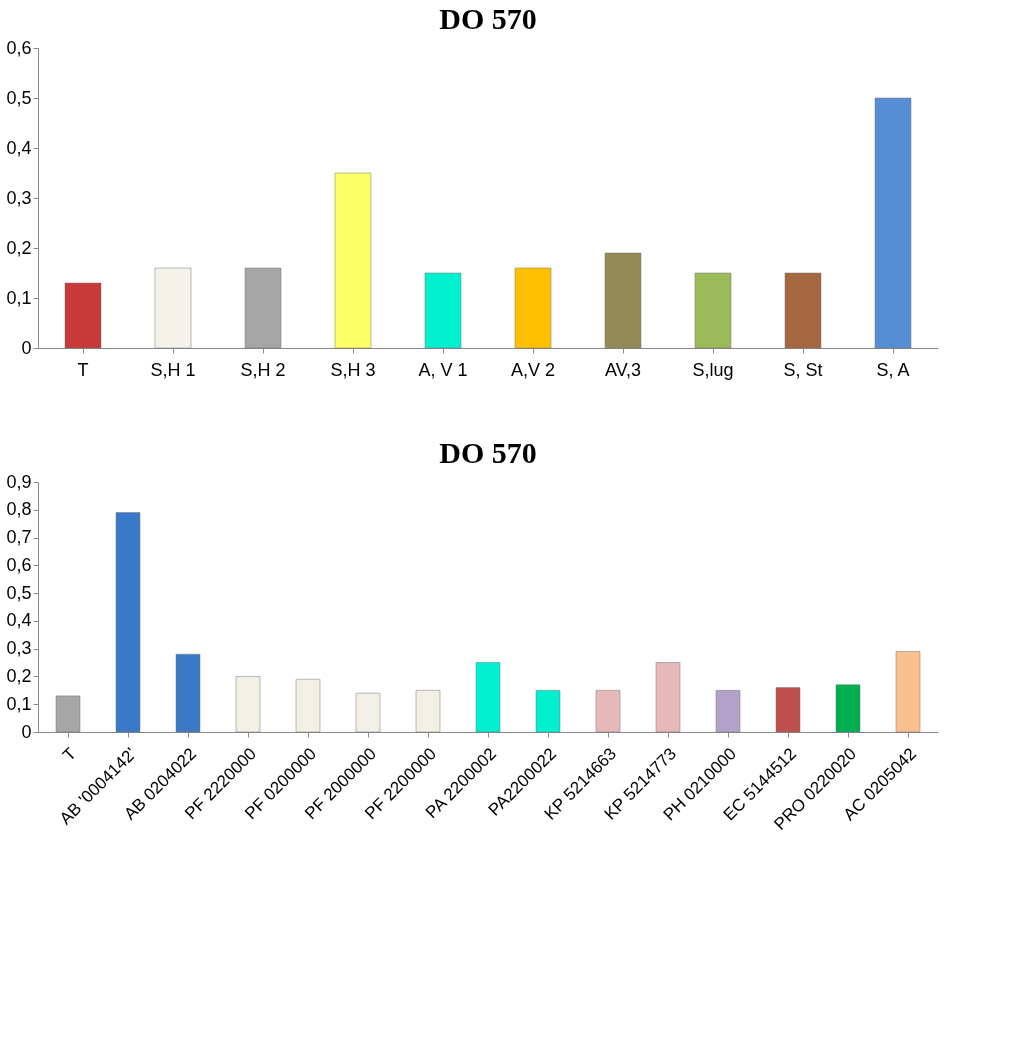  What do you see at coordinates (623, 369) in the screenshot?
I see `x-tick-label: AV,3` at bounding box center [623, 369].